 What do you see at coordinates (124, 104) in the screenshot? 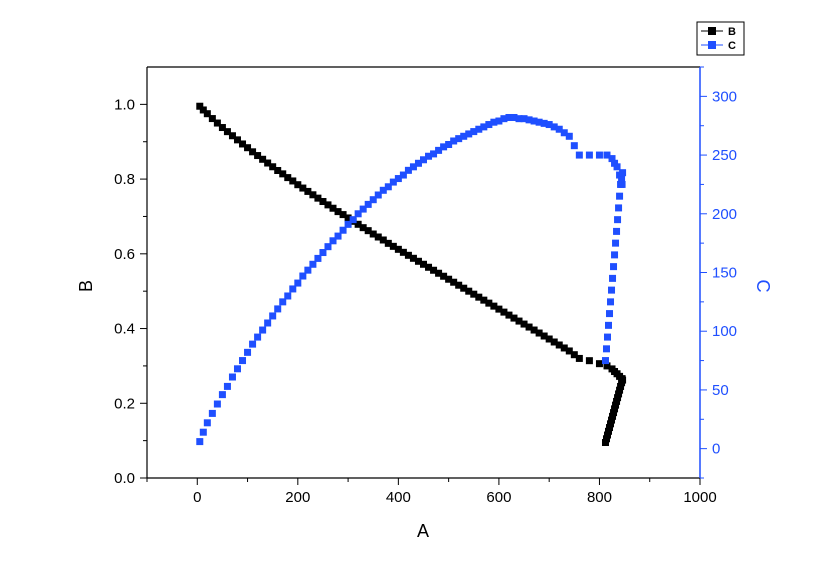
I see `left-y-tick-label: 1.0` at bounding box center [124, 104].